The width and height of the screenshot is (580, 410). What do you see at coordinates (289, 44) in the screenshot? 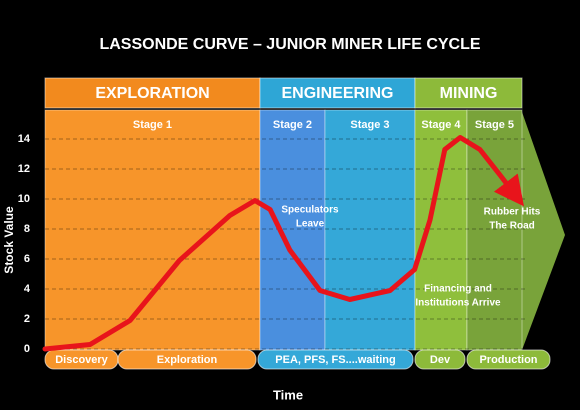
I see `chart-title: LASSONDE CURVE – JUNIOR MINER LIFE CYCLE` at bounding box center [289, 44].